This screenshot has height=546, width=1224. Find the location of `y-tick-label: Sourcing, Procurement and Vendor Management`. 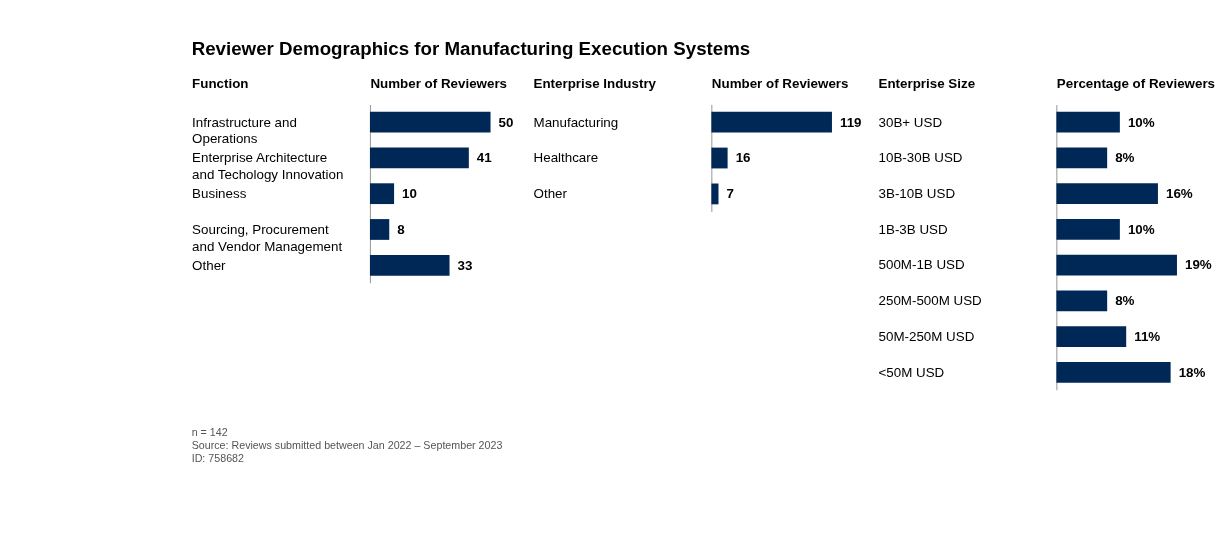

y-tick-label: Sourcing, Procurement and Vendor Management is located at coordinates (267, 237).